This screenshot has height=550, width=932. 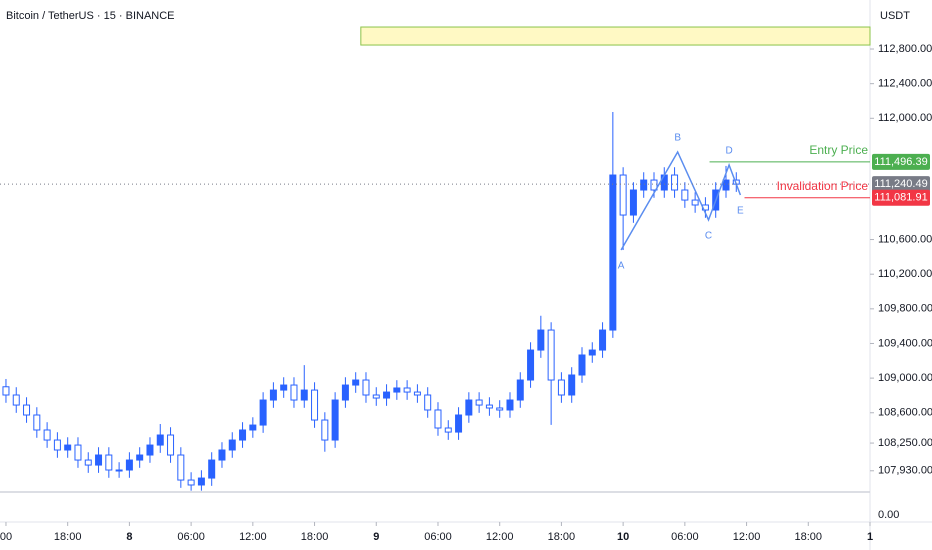 What do you see at coordinates (6, 537) in the screenshot?
I see `x-tick-label: 00` at bounding box center [6, 537].